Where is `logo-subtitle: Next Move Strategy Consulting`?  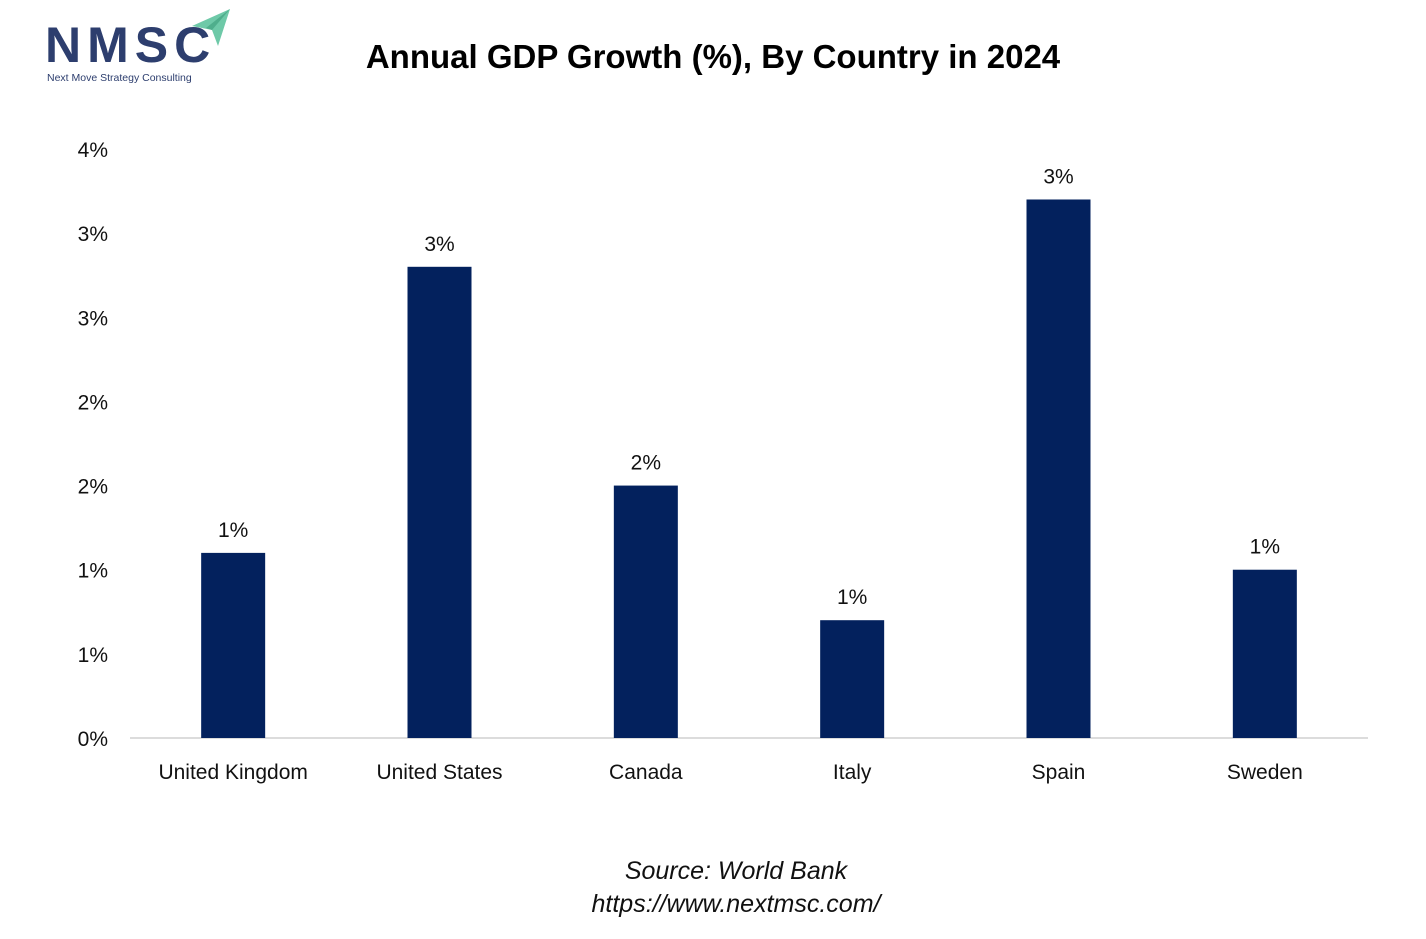 logo-subtitle: Next Move Strategy Consulting is located at coordinates (119, 78).